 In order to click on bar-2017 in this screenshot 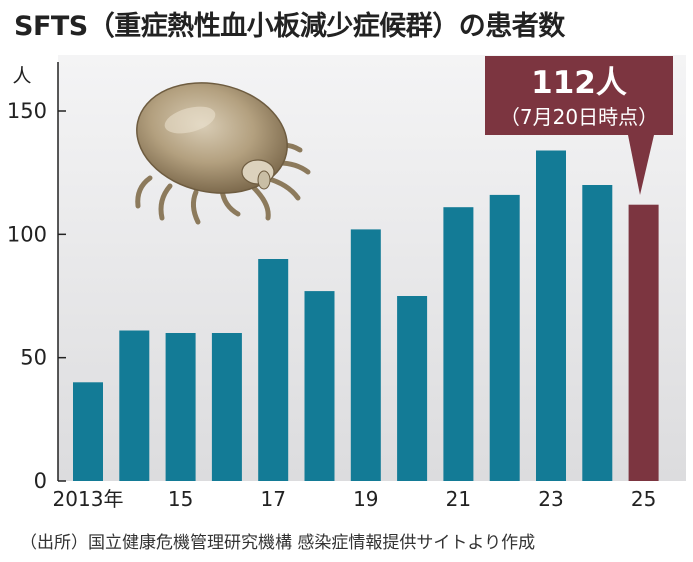, I will do `click(273, 370)`.